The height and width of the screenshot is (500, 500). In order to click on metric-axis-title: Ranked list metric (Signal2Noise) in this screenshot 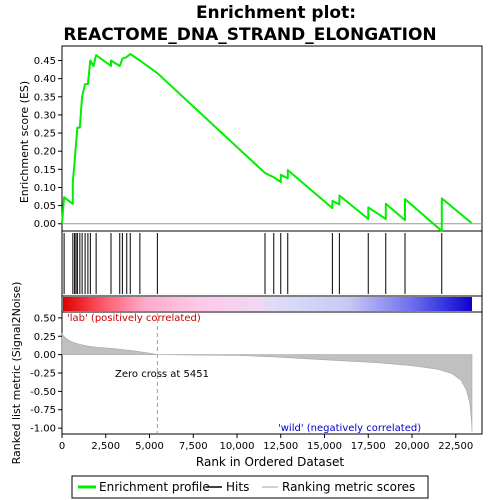, I will do `click(16, 373)`.